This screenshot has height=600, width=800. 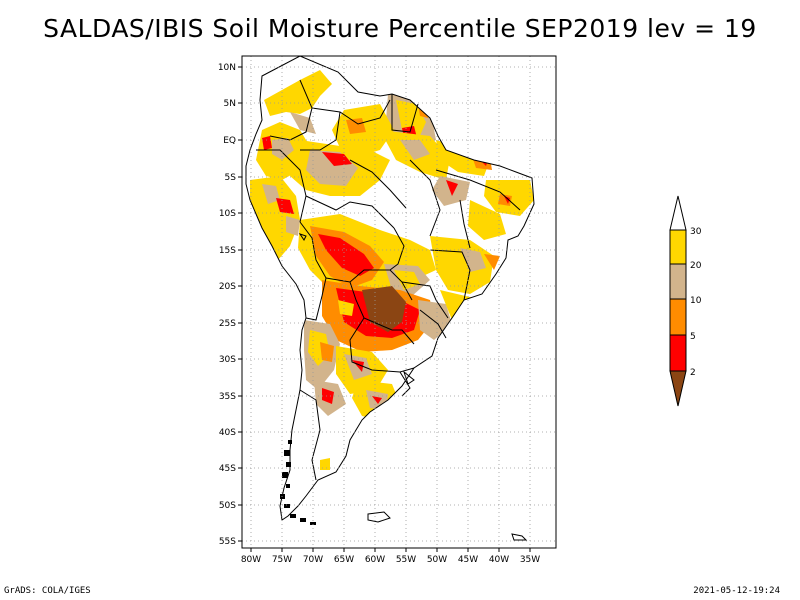 I want to click on lon-label: 40W, so click(x=499, y=560).